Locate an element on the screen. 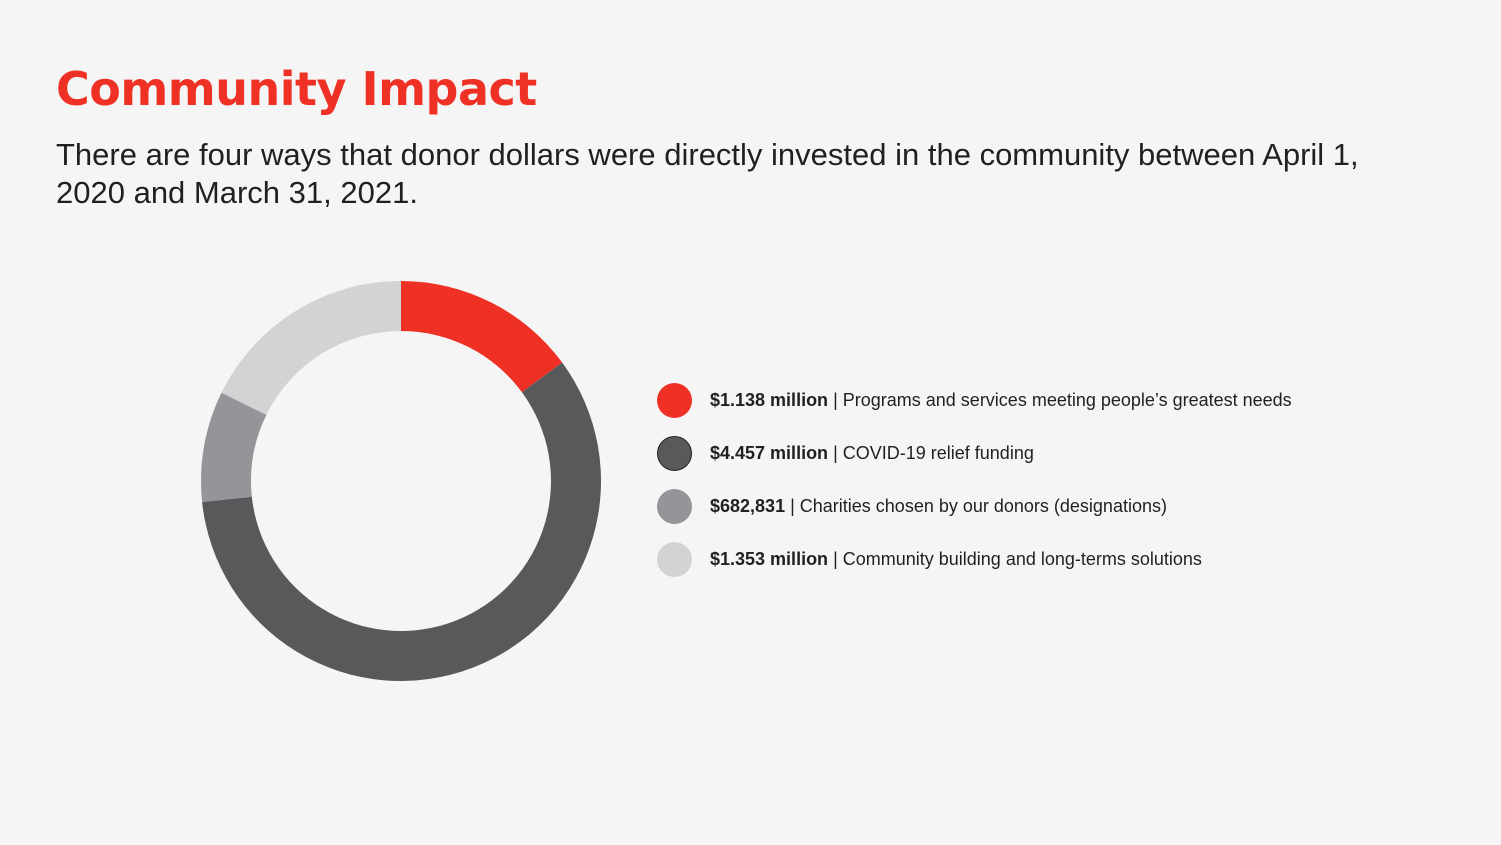 This screenshot has height=845, width=1501. donut-chart-container is located at coordinates (401, 481).